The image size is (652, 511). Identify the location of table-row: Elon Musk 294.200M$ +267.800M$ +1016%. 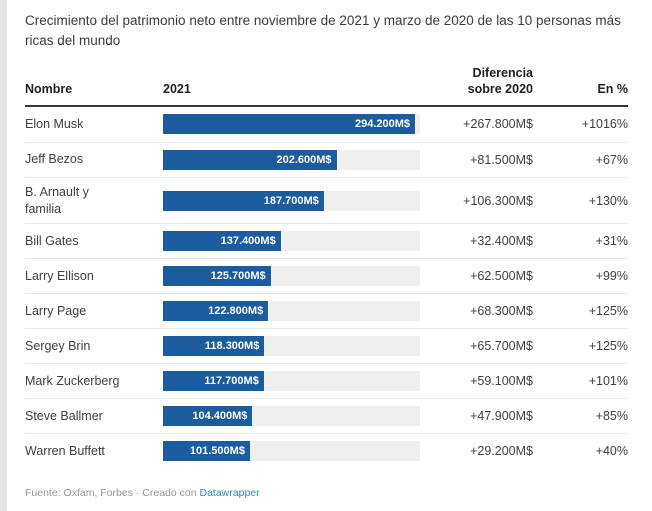
(326, 124).